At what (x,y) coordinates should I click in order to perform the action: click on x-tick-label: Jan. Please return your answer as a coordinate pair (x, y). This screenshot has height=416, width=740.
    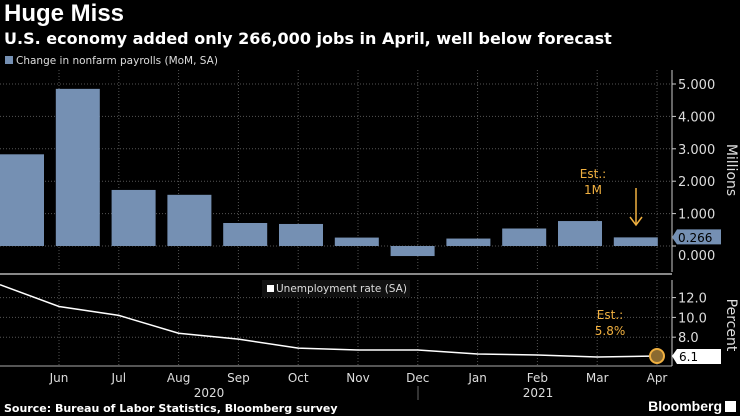
    Looking at the image, I should click on (477, 378).